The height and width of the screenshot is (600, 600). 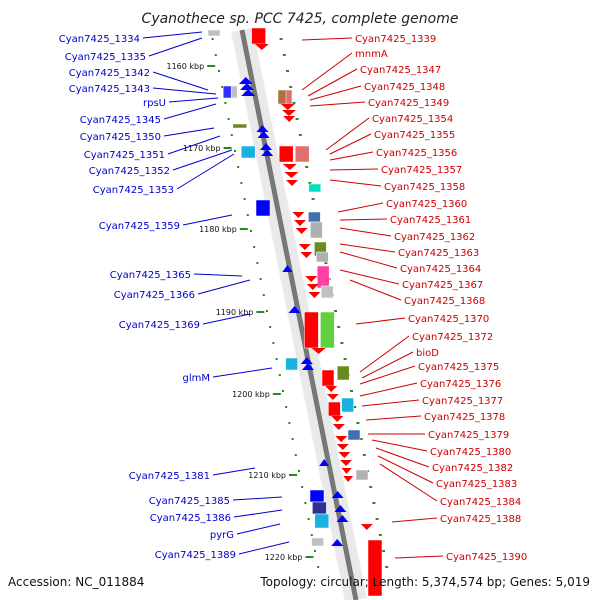 I want to click on gene-label-right: Cyan7425_1367, so click(x=442, y=285).